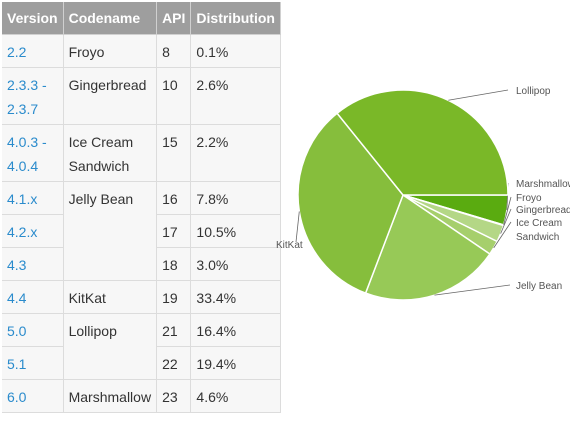 This screenshot has width=575, height=424. What do you see at coordinates (533, 91) in the screenshot?
I see `pie-label: Lollipop` at bounding box center [533, 91].